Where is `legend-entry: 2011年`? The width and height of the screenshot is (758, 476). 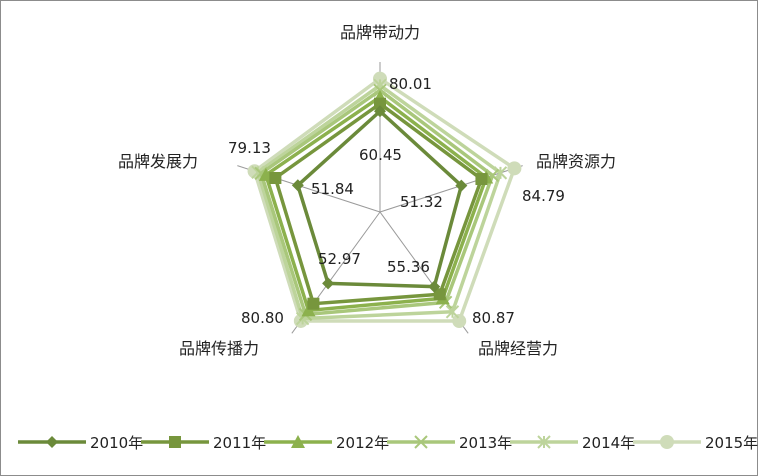 legend-entry: 2011年 is located at coordinates (203, 443).